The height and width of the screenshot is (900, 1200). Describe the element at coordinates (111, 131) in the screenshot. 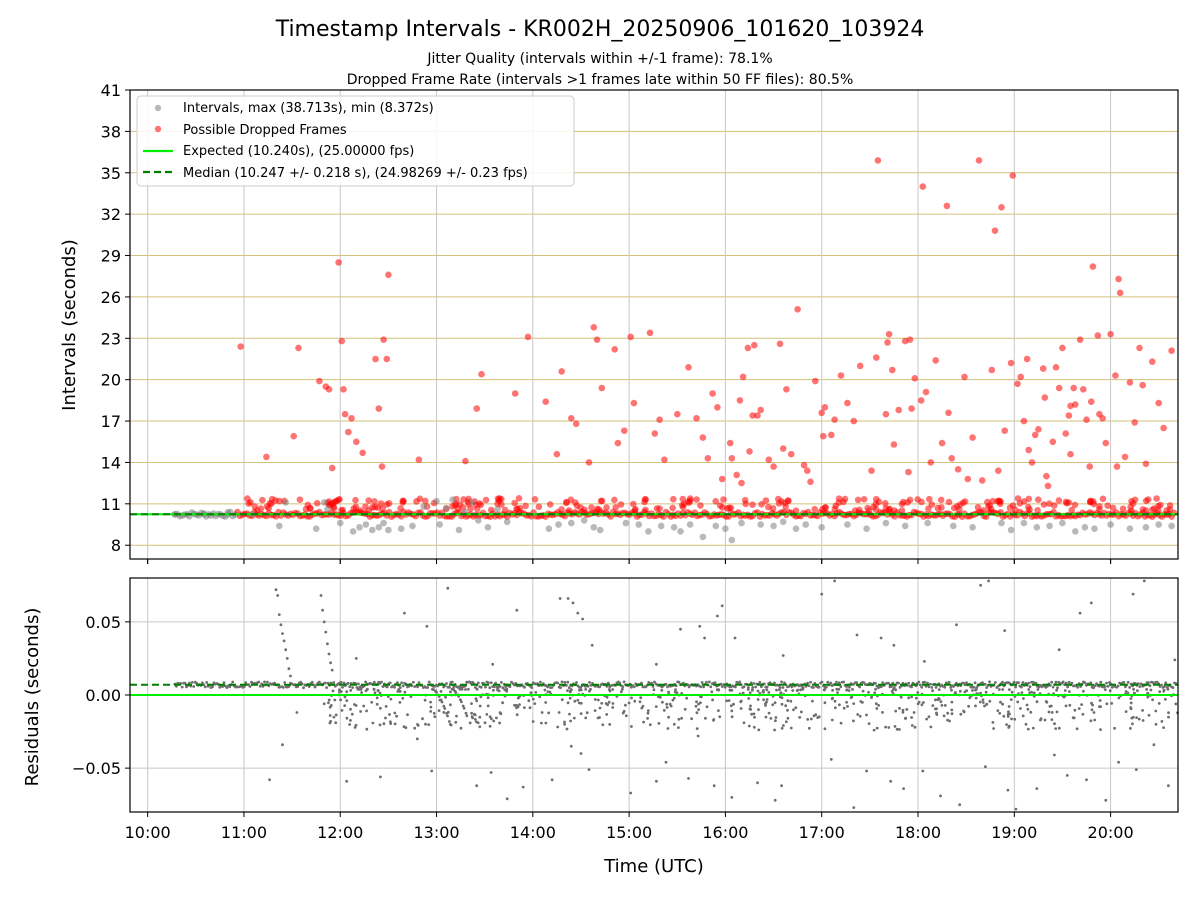

I see `intervals-ytick-label: 38` at that location.